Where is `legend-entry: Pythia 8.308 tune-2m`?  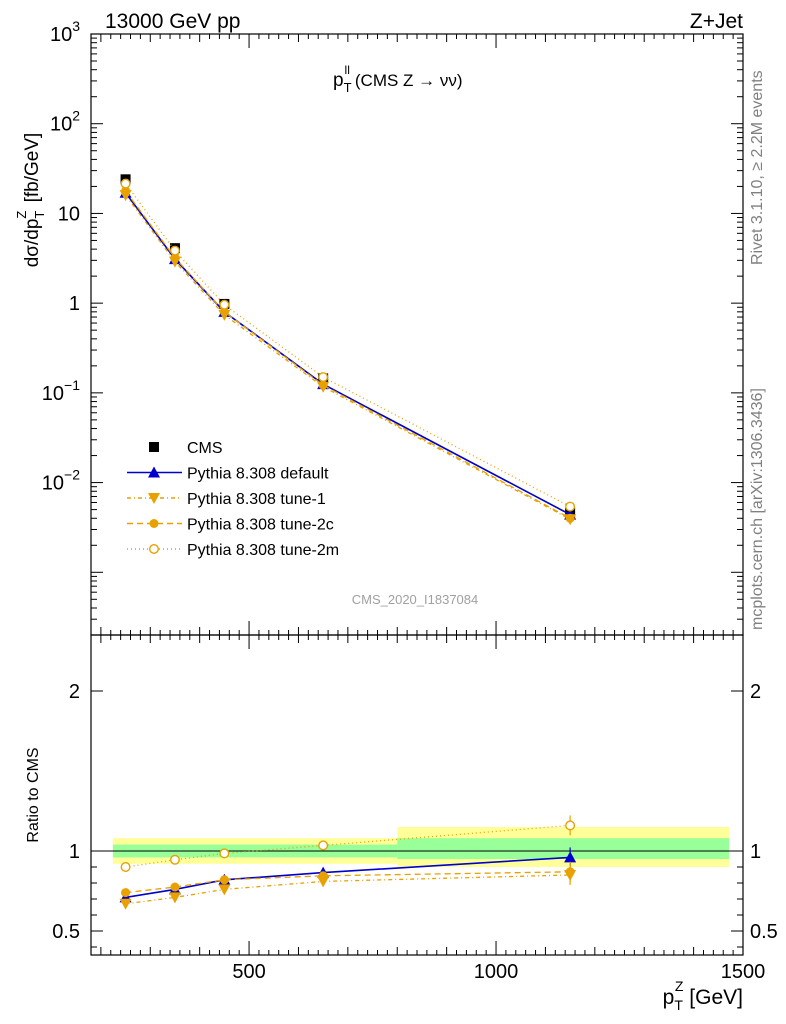 legend-entry: Pythia 8.308 tune-2m is located at coordinates (233, 550).